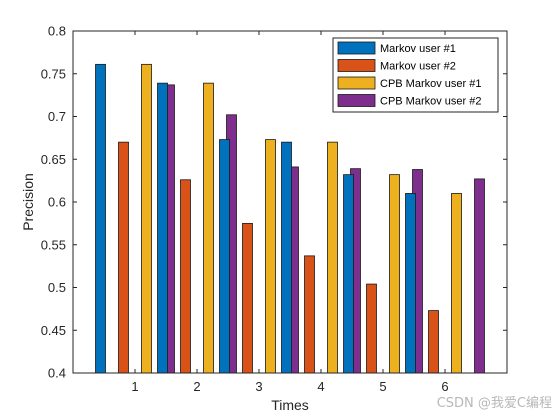  I want to click on y-tick-label: 0.4, so click(57, 373).